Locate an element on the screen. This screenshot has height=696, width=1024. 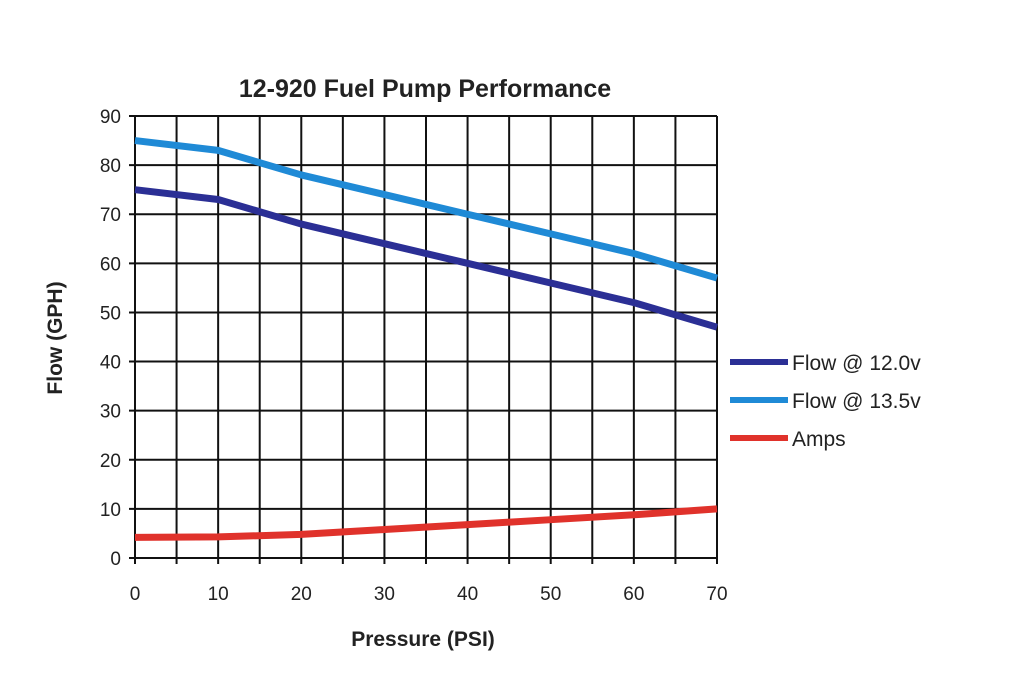
x-tick-label: 50 is located at coordinates (550, 594).